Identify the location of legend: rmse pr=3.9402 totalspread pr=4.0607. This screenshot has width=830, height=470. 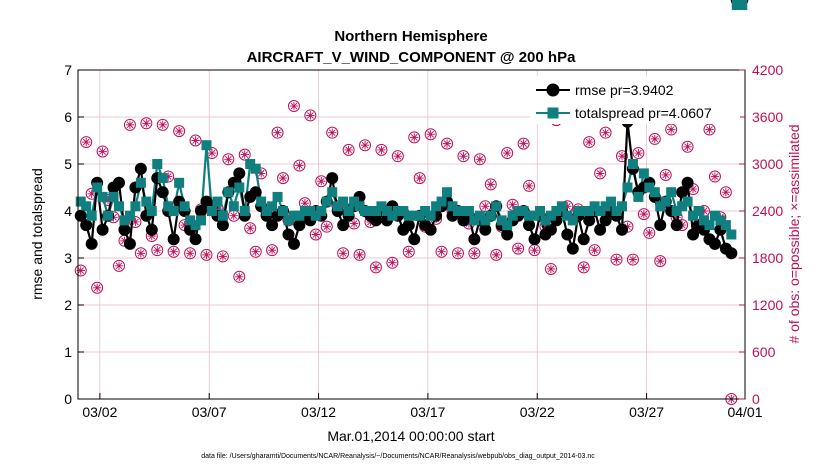
(635, 100).